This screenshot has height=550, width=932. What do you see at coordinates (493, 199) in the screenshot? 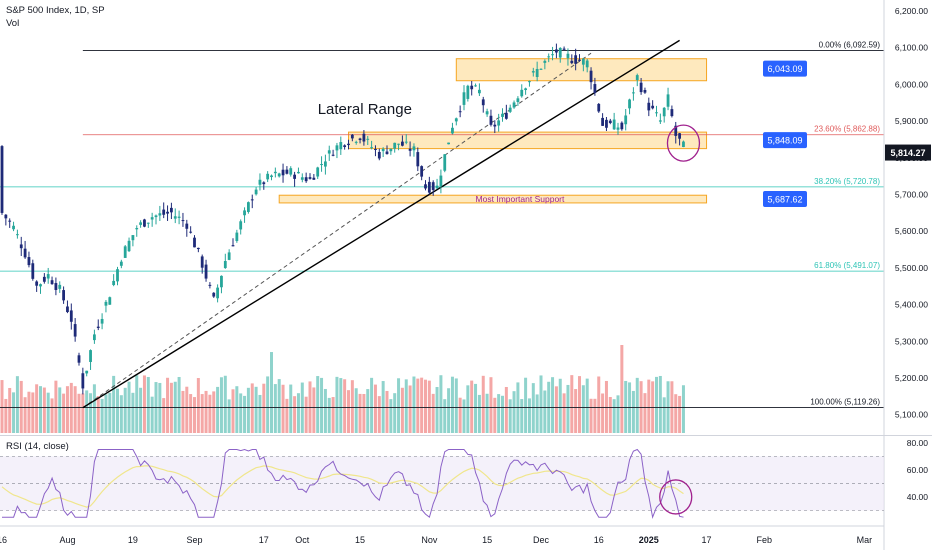
I see `support-resistance-zone` at bounding box center [493, 199].